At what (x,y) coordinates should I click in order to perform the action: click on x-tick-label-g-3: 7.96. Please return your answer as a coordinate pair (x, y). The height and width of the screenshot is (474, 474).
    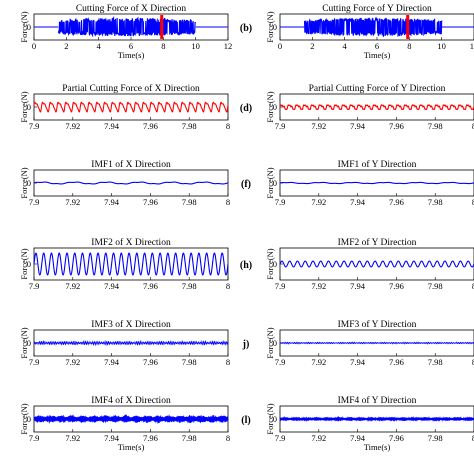
    Looking at the image, I should click on (150, 286).